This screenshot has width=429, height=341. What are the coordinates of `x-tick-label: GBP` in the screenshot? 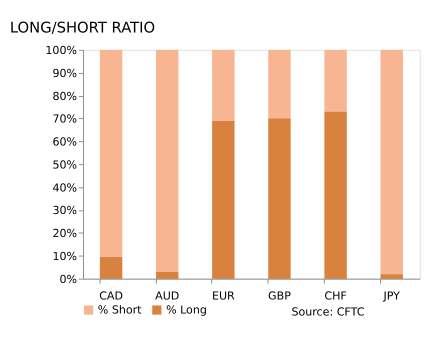 It's located at (280, 295).